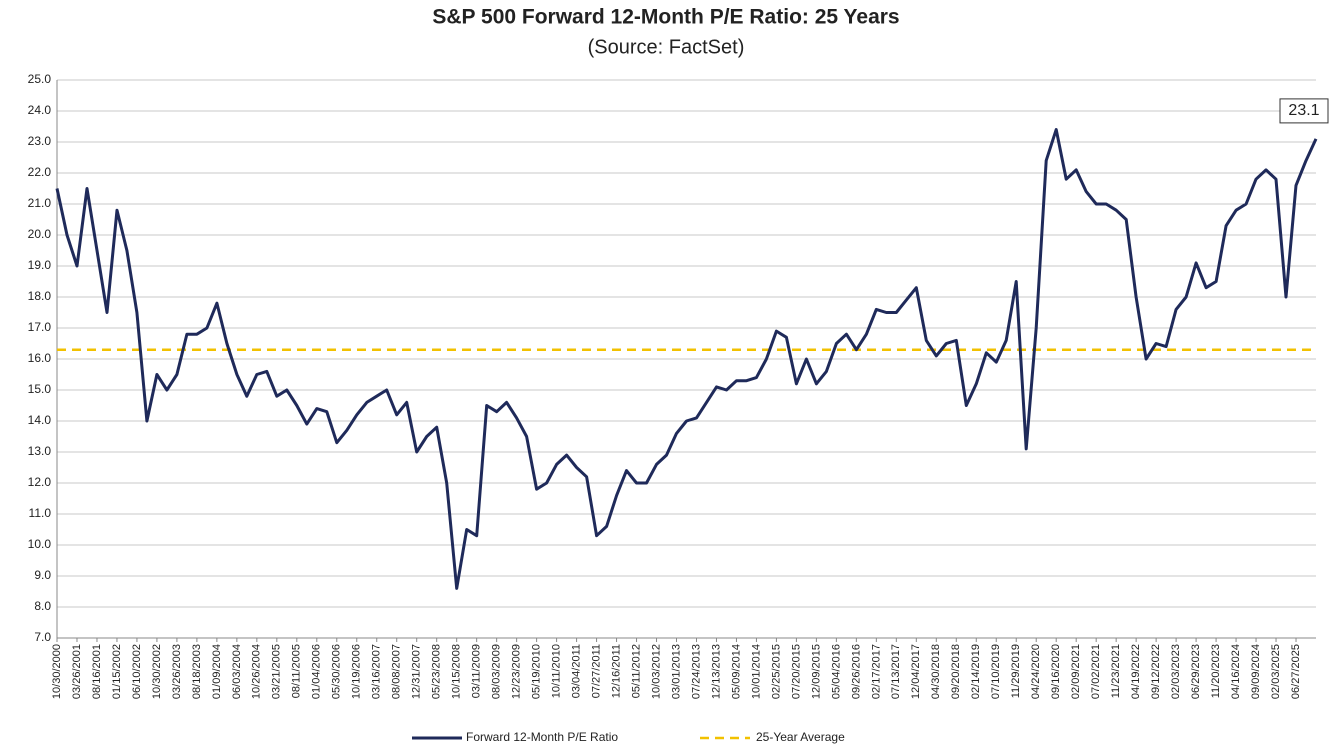 The width and height of the screenshot is (1332, 756). Describe the element at coordinates (42, 637) in the screenshot. I see `y-tick-label: 7.0` at that location.